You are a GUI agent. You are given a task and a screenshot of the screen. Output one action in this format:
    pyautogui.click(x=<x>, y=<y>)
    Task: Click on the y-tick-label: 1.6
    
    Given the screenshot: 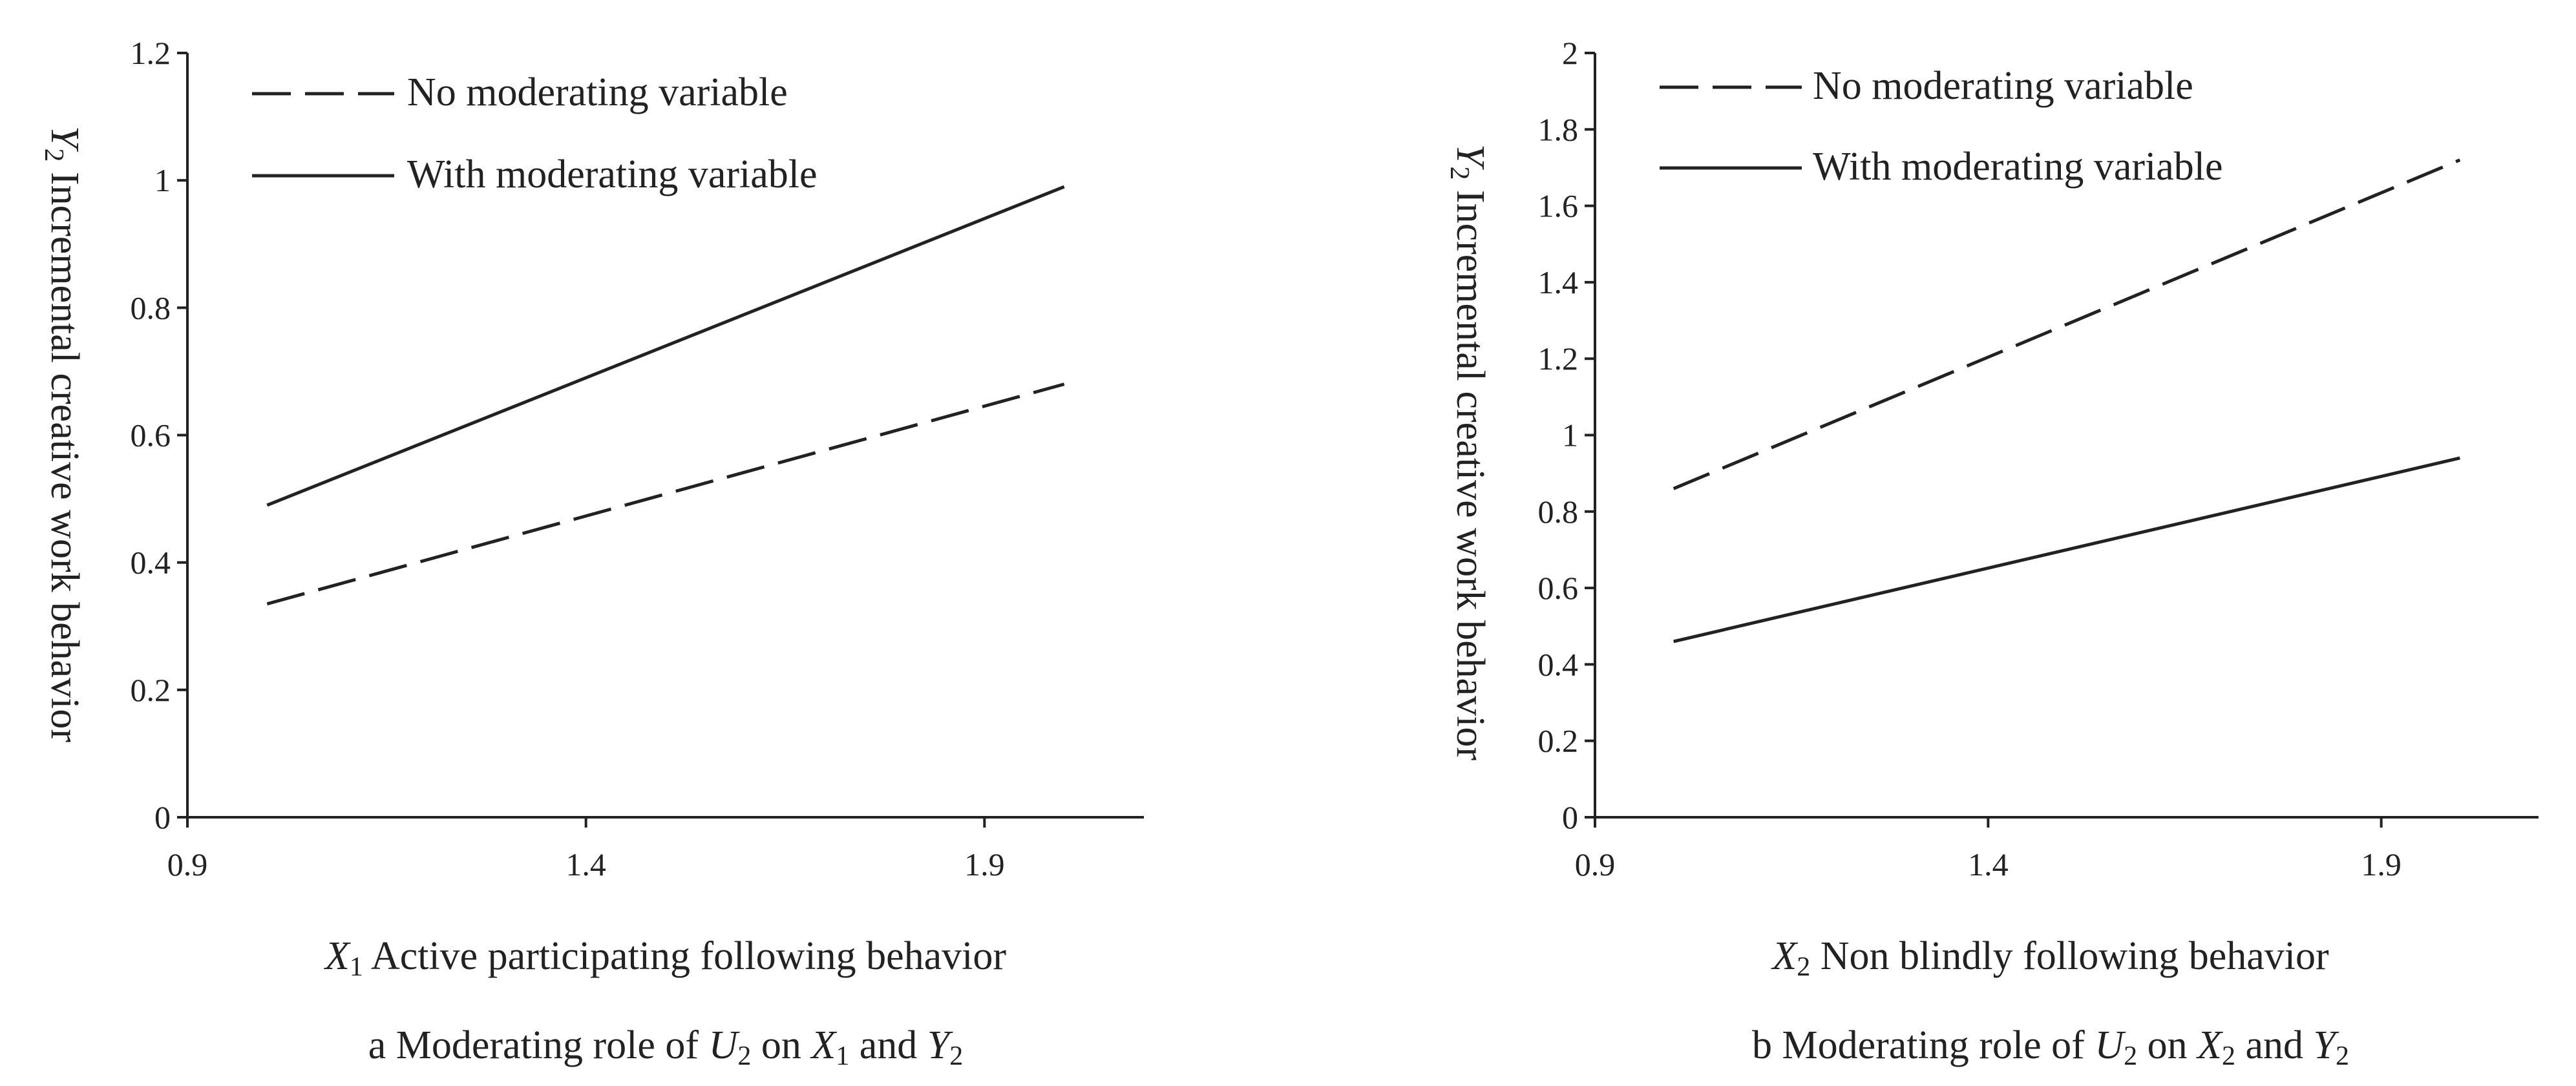 What is the action you would take?
    pyautogui.click(x=1558, y=206)
    